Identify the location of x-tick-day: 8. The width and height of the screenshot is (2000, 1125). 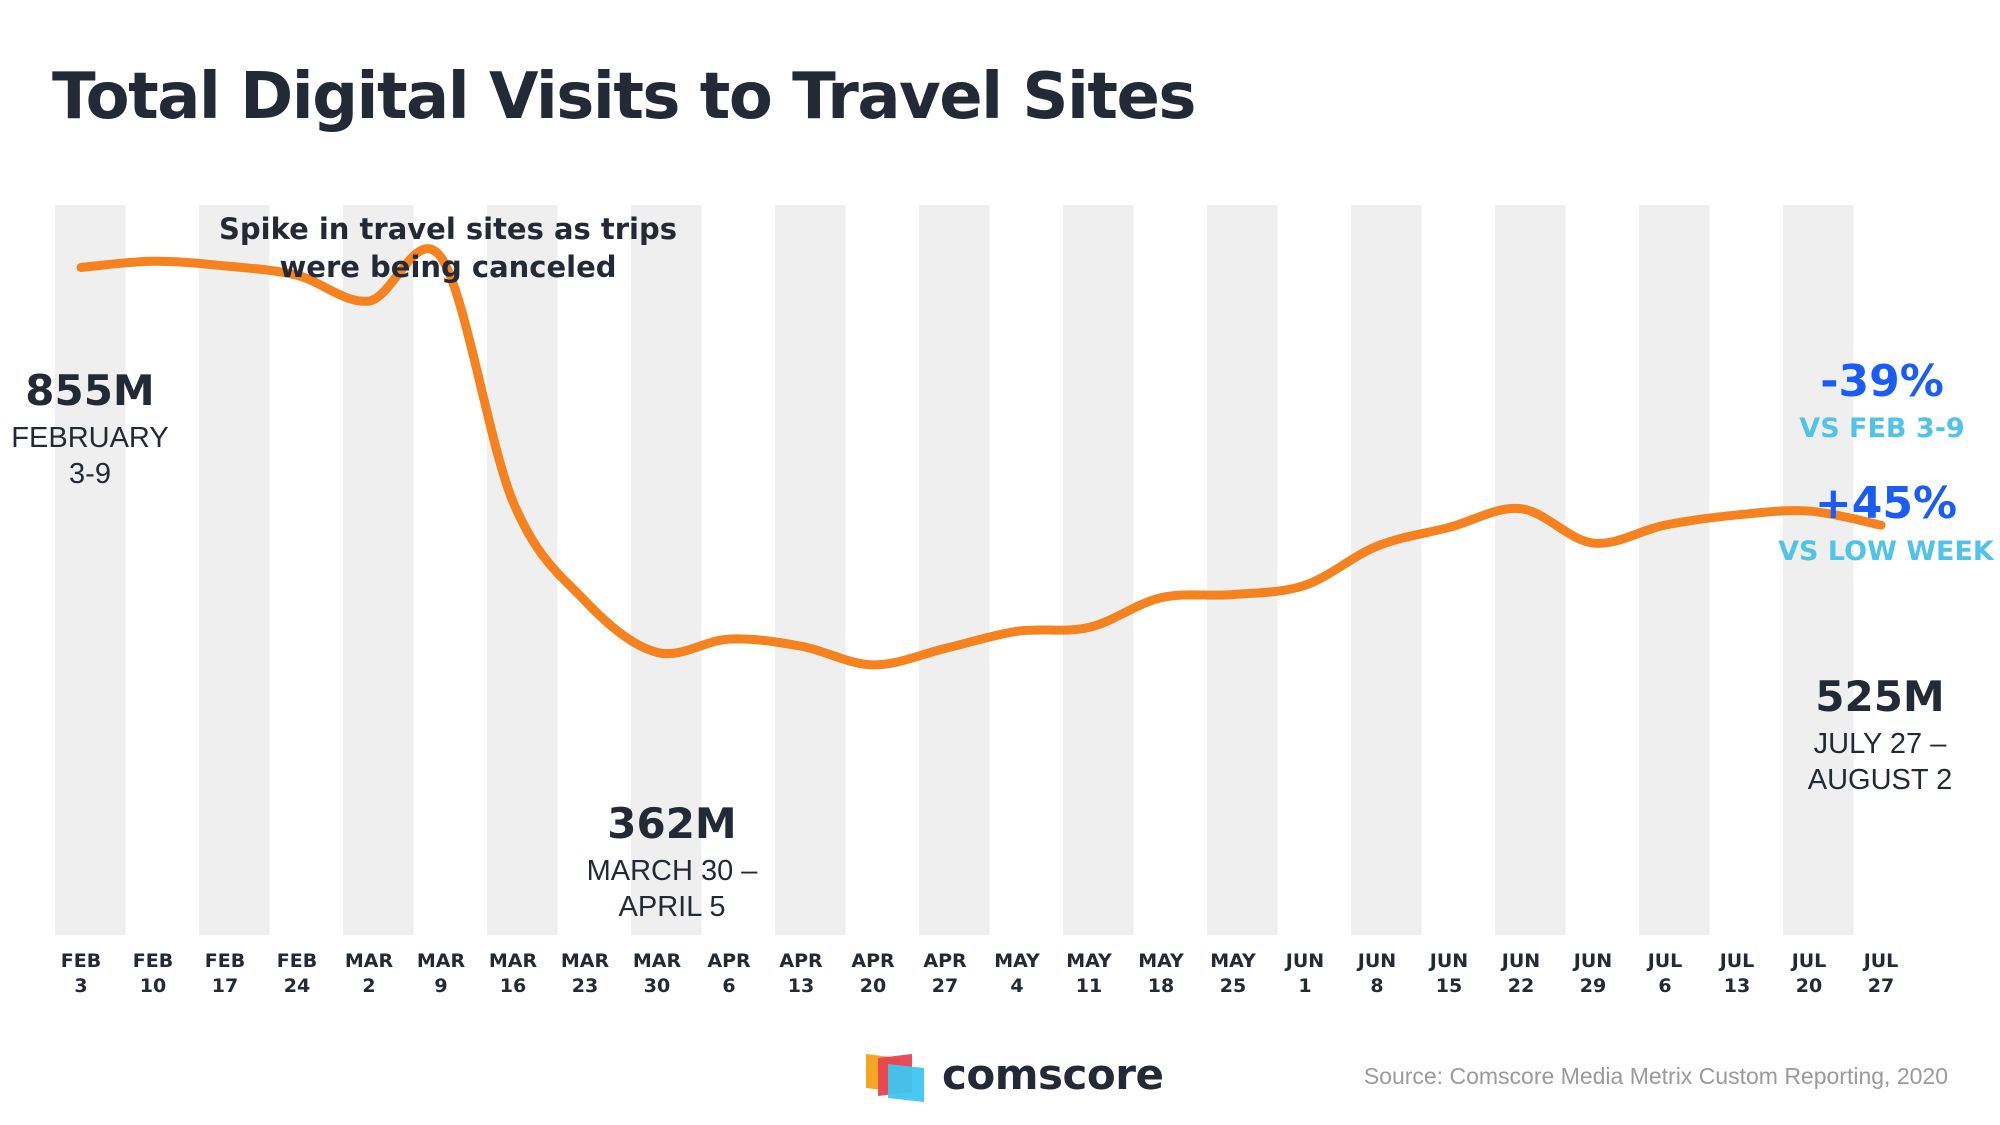
(1376, 986).